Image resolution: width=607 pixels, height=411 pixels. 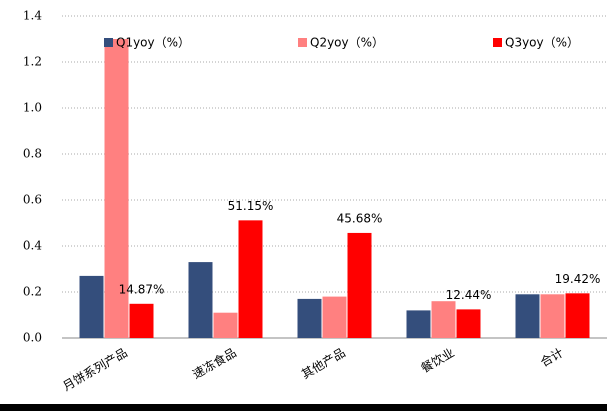 I want to click on x-tick-label: 速冻食品, so click(x=214, y=363).